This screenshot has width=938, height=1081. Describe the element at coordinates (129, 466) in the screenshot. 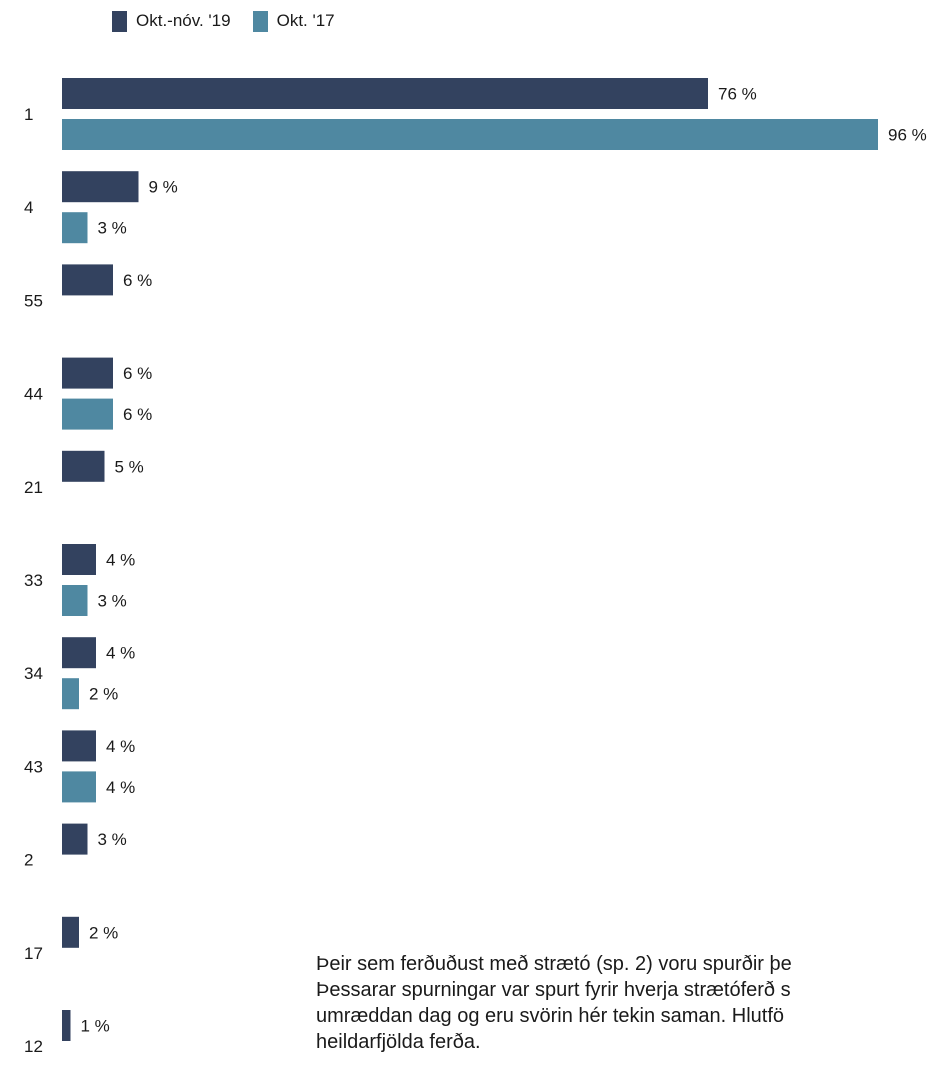

I see `data-label-21-series-1: 5 %` at that location.